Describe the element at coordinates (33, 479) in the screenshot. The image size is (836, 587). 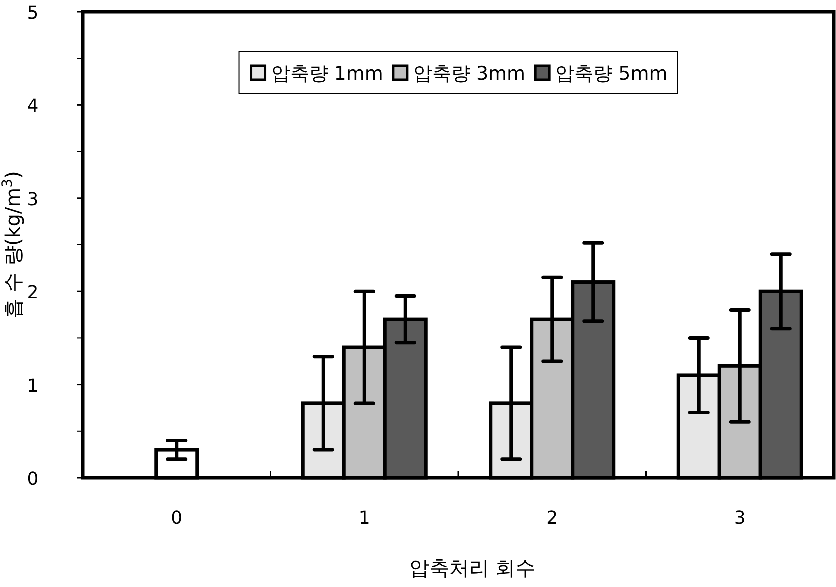
I see `y-tick-label: 0` at that location.